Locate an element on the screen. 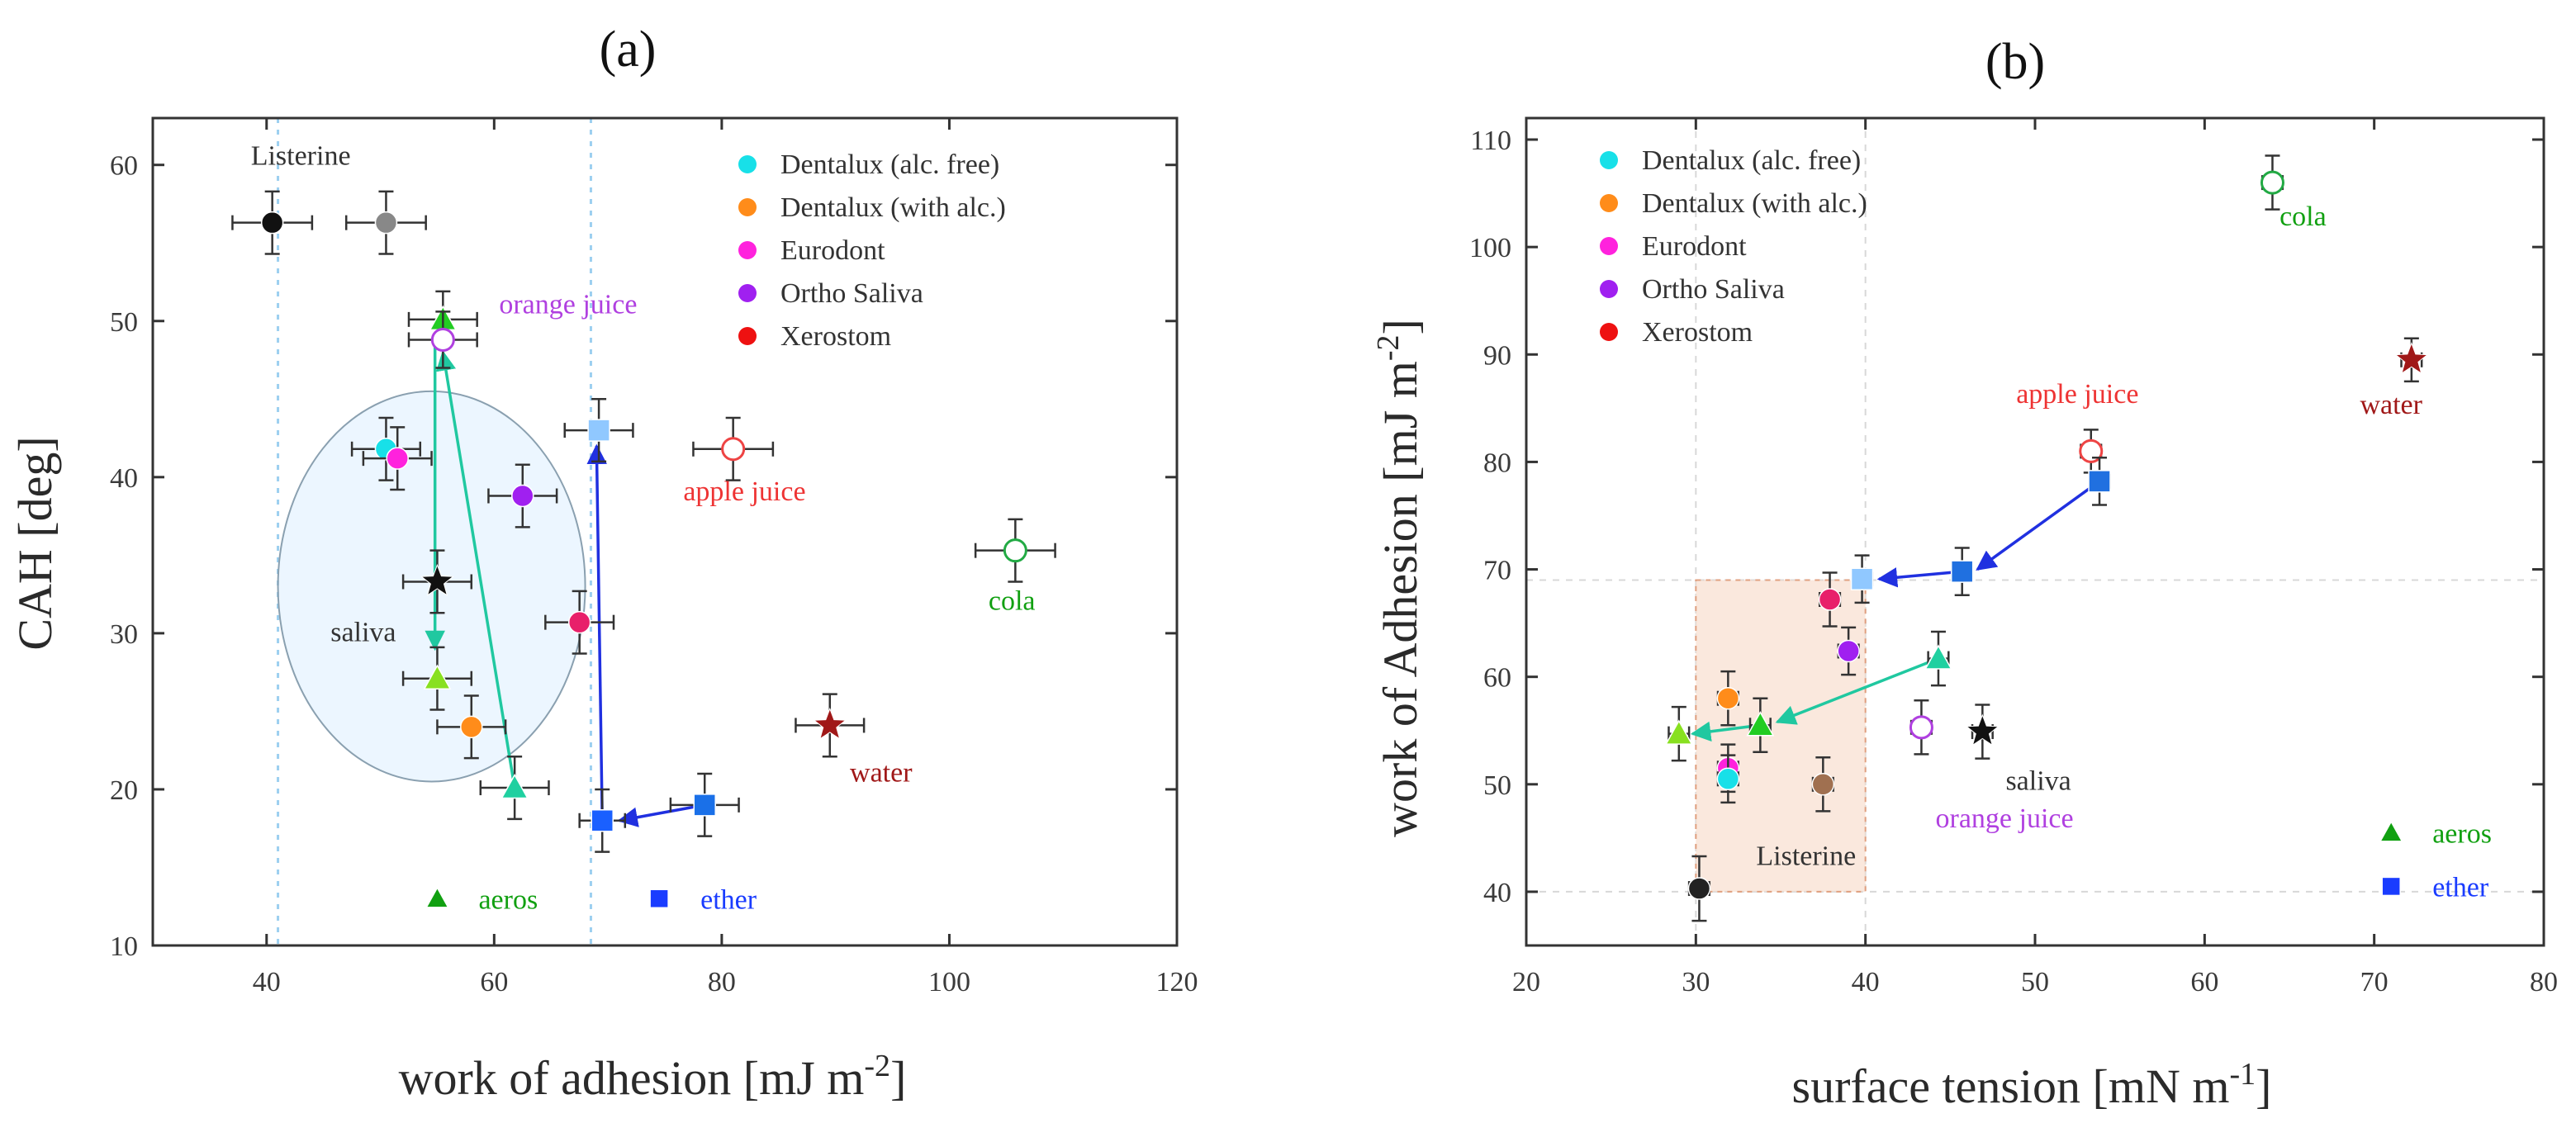 Image resolution: width=2576 pixels, height=1123 pixels. panel-a-ytick-label-1: 20 is located at coordinates (124, 790).